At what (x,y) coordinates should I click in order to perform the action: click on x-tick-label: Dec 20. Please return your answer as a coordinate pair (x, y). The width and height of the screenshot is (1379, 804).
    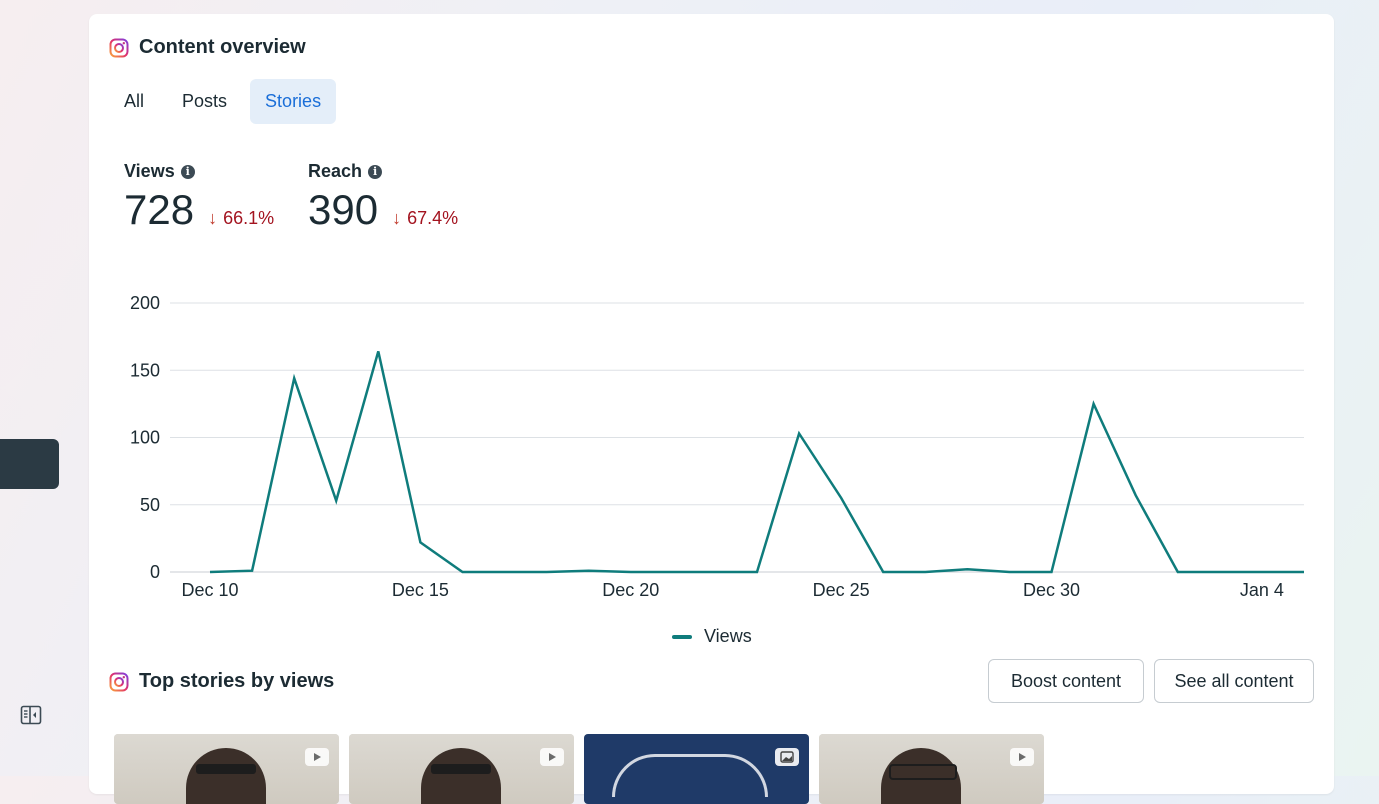
    Looking at the image, I should click on (630, 590).